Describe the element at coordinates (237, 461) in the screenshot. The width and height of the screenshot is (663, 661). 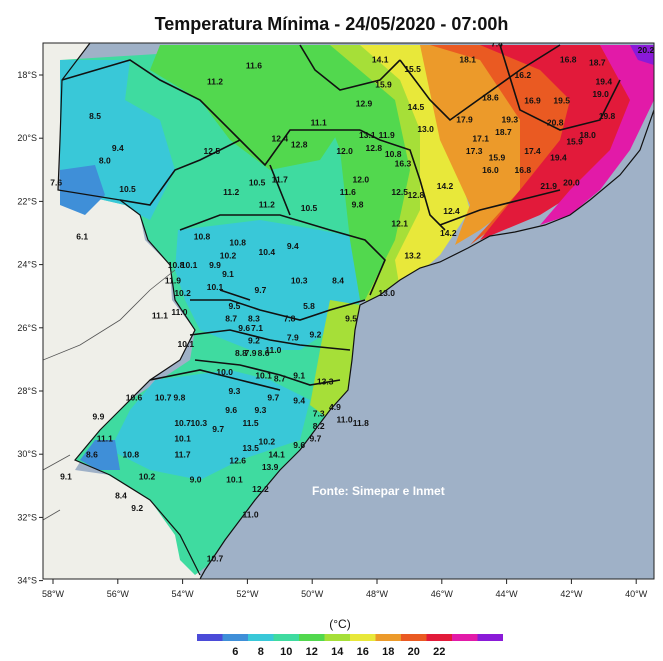
I see `station-value: 12.6` at that location.